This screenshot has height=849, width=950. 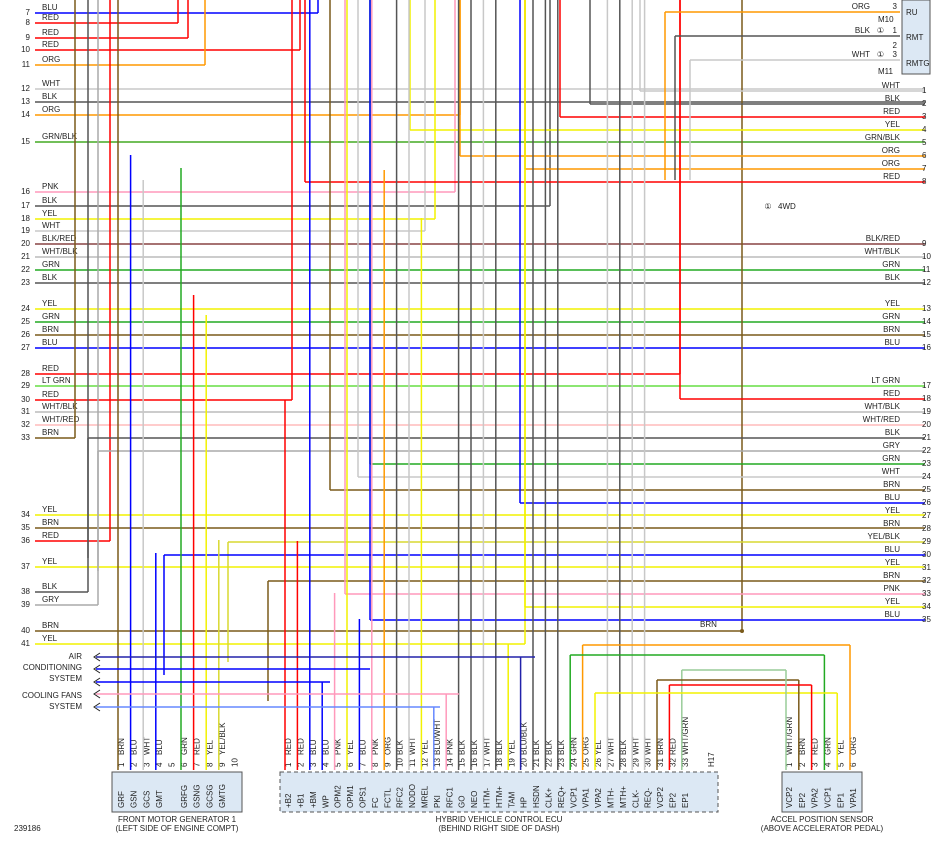 What do you see at coordinates (177, 792) in the screenshot?
I see `fmg-connector` at bounding box center [177, 792].